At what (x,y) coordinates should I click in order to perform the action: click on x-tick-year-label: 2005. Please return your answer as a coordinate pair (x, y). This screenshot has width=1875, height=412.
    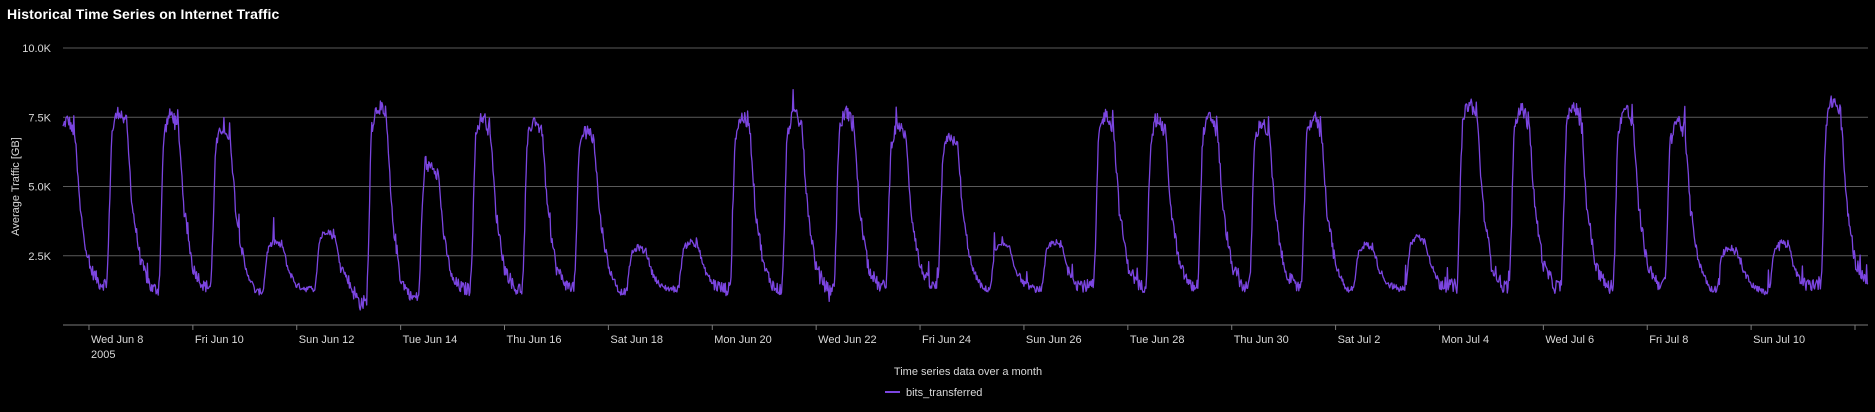
    Looking at the image, I should click on (103, 355).